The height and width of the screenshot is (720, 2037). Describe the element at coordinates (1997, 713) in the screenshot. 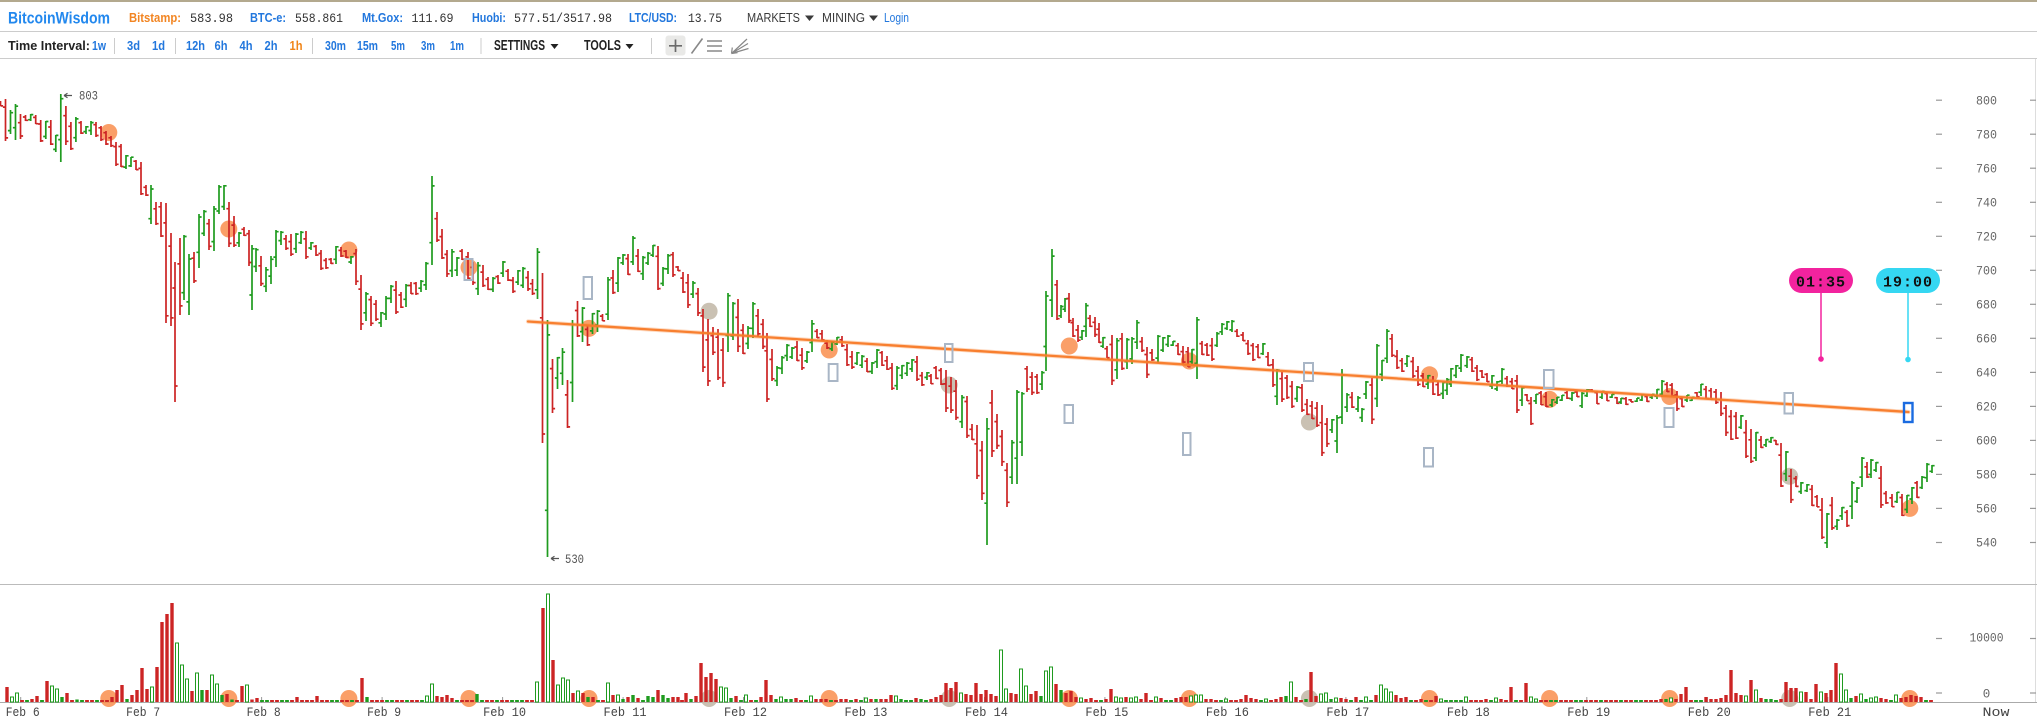

I see `svg-text: Now` at that location.